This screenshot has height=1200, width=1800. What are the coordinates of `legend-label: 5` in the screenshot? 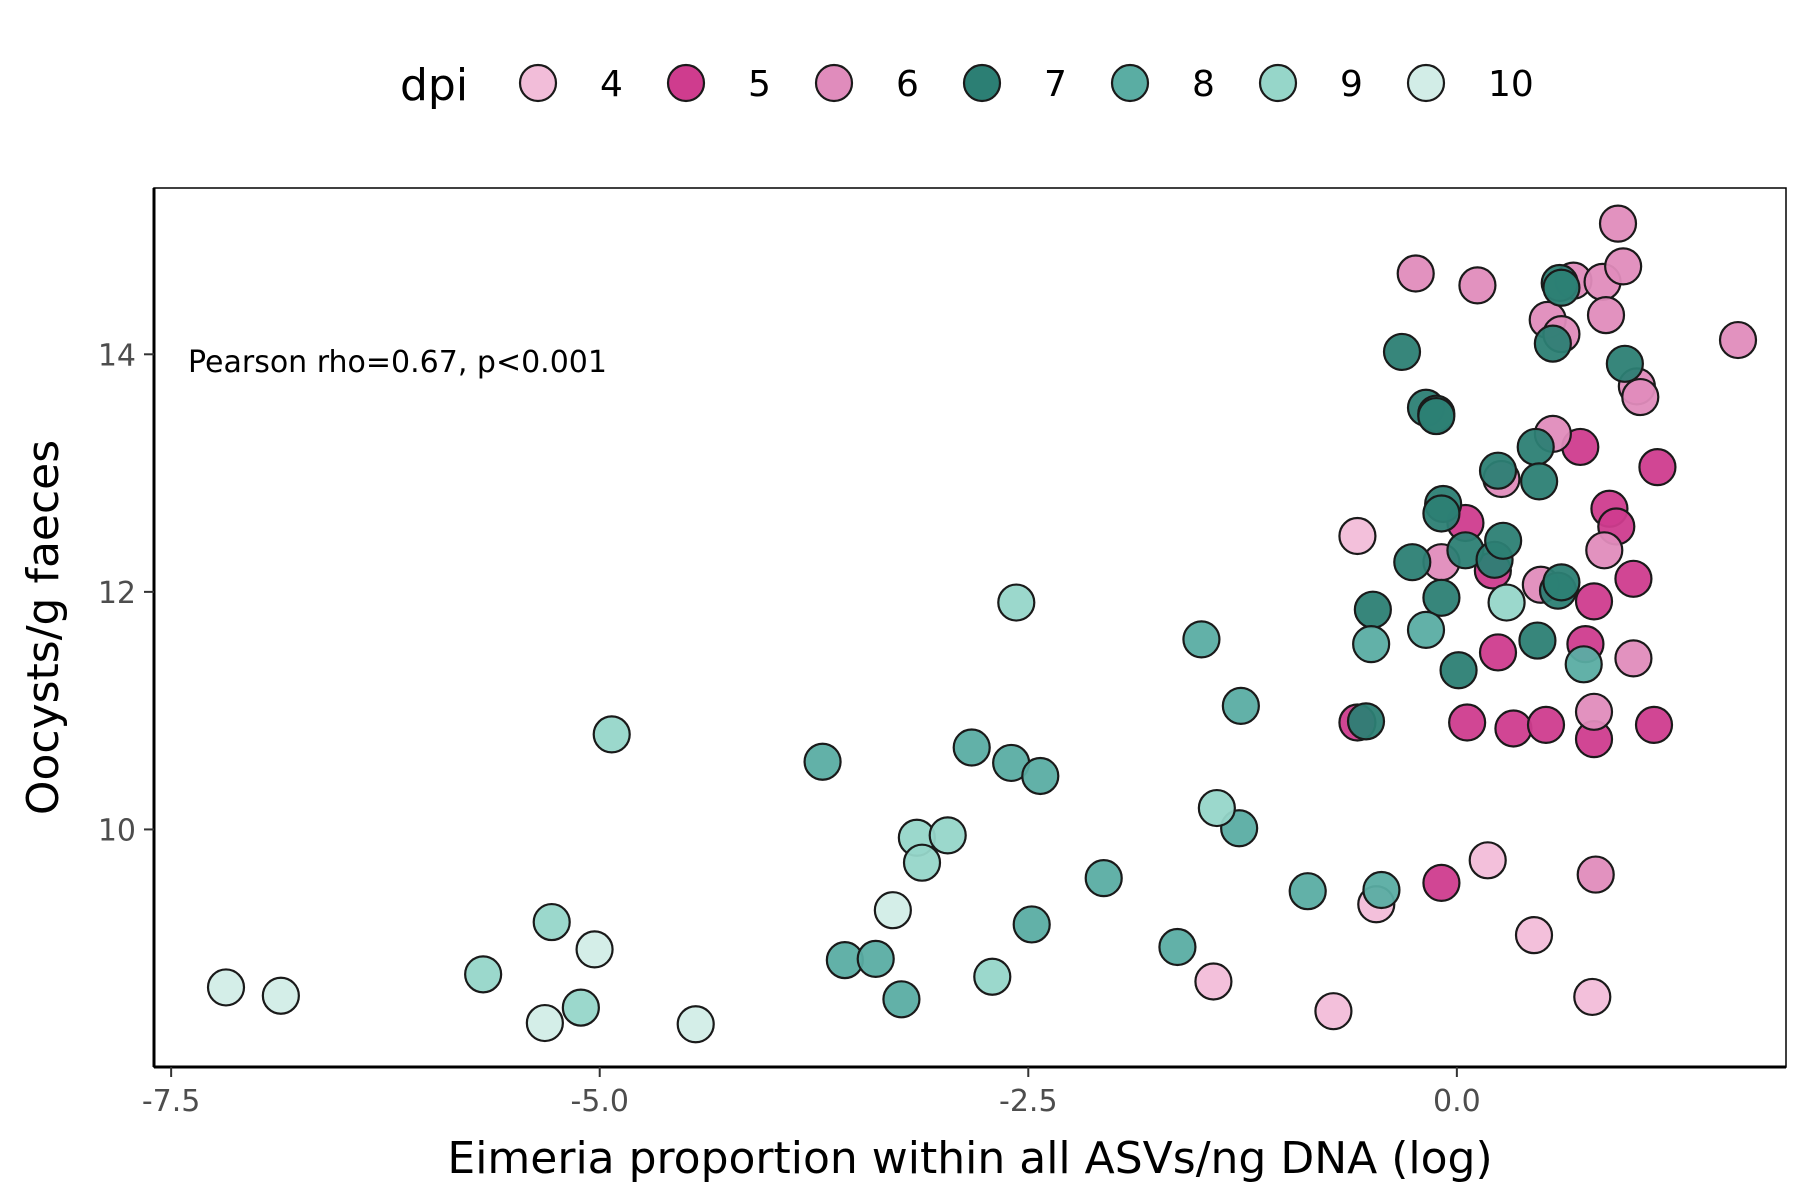 It's located at (759, 84).